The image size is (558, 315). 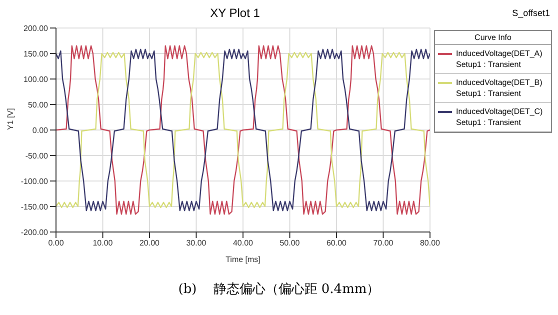 I want to click on x-tick-label: 0.00, so click(x=56, y=243).